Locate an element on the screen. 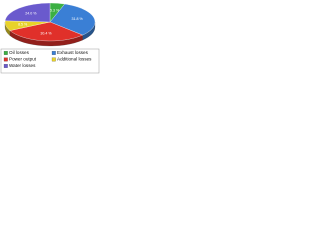 The width and height of the screenshot is (320, 240). legend-label: Exhaust losses is located at coordinates (73, 52).